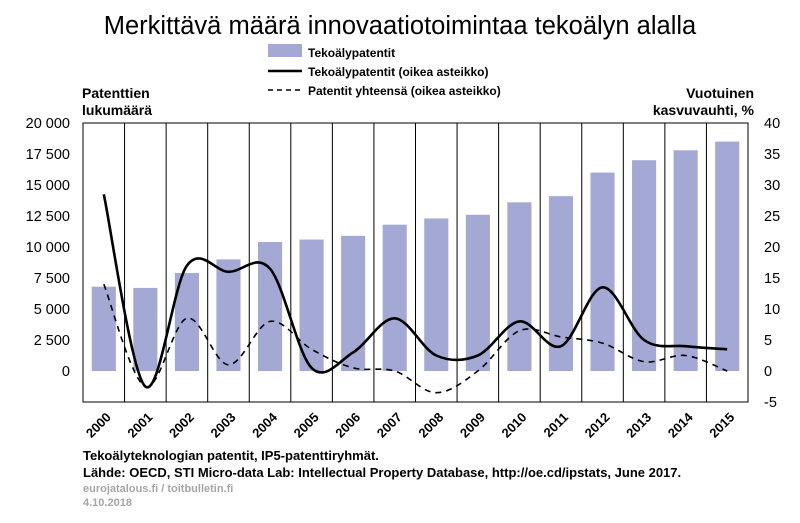 This screenshot has height=523, width=800. What do you see at coordinates (681, 425) in the screenshot?
I see `x-tick-label: 2014` at bounding box center [681, 425].